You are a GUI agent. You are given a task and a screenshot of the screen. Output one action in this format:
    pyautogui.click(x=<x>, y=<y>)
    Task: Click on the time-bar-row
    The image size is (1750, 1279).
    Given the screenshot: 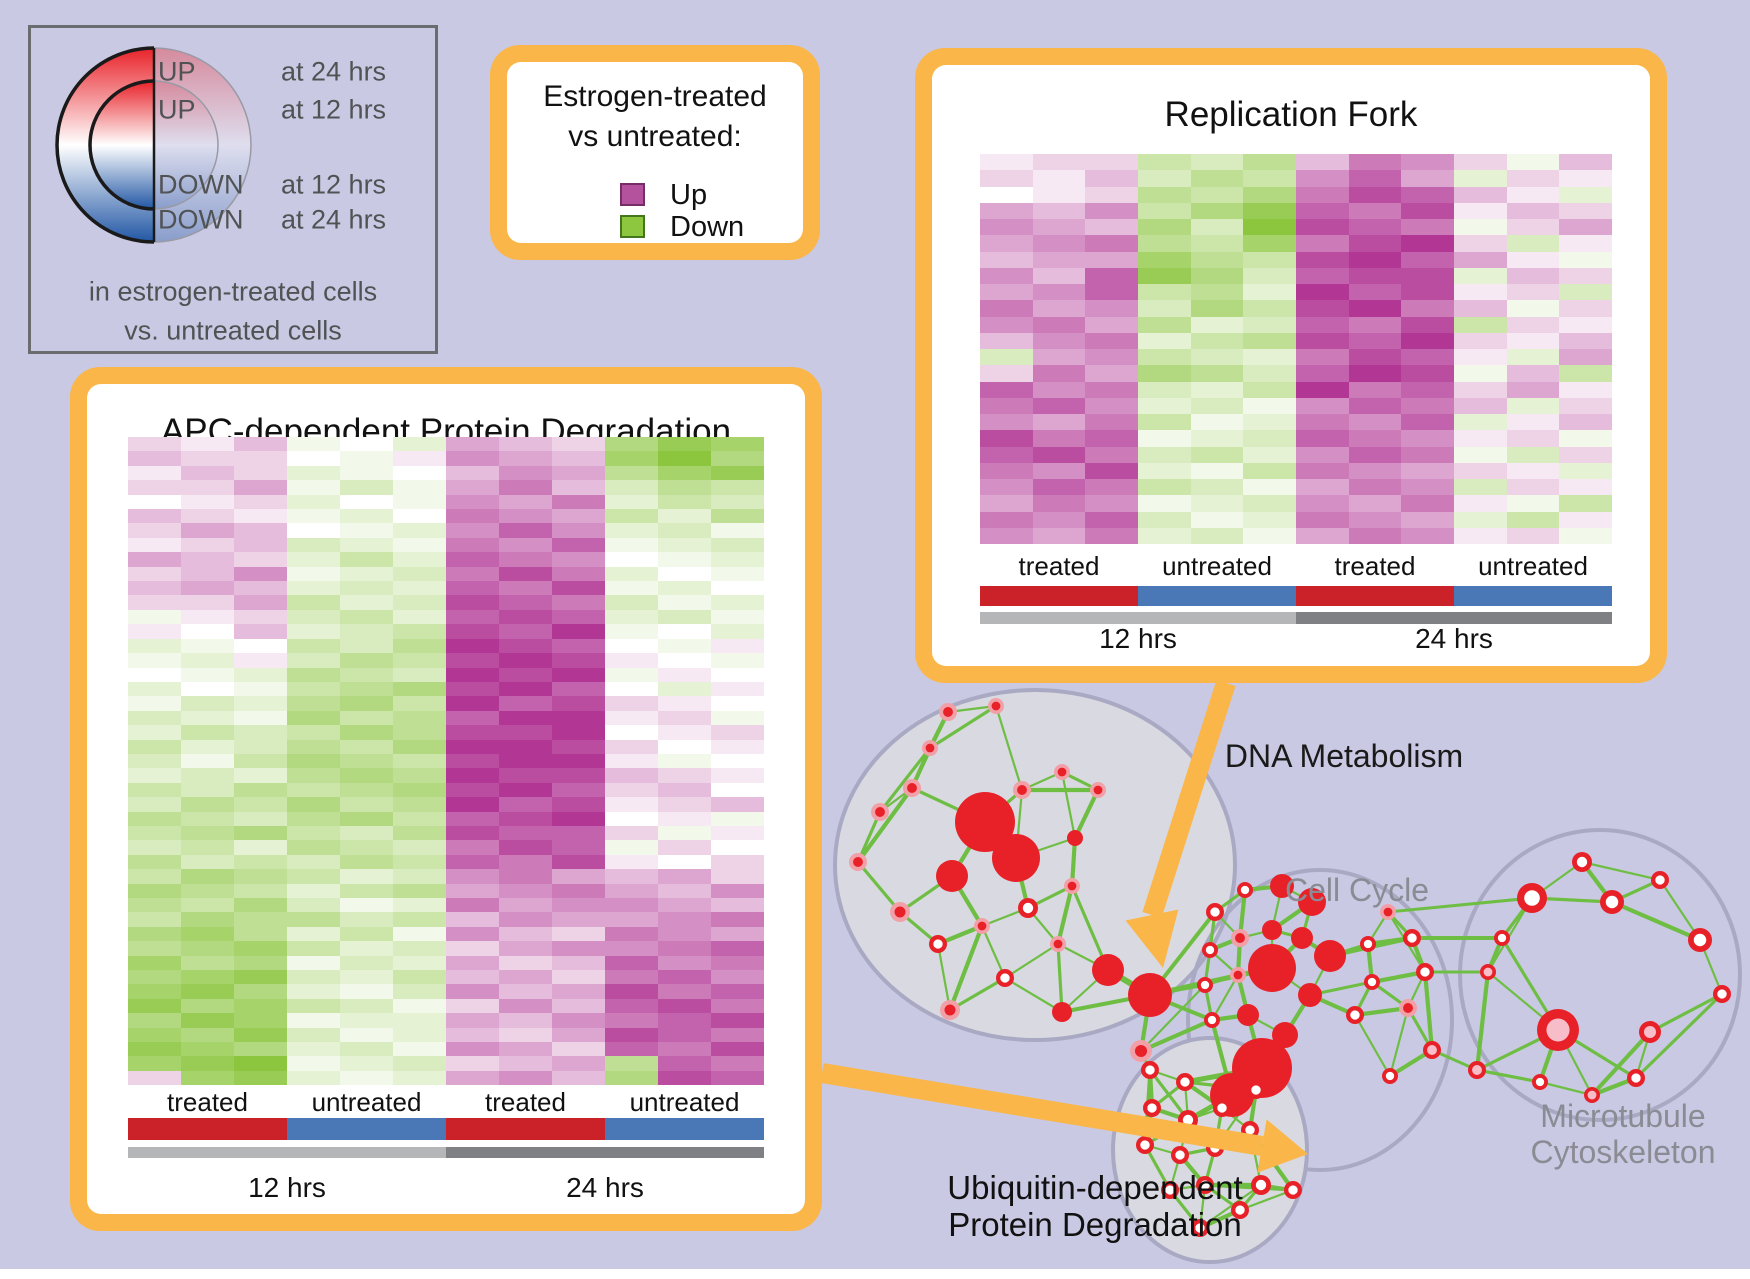 What is the action you would take?
    pyautogui.click(x=446, y=1152)
    